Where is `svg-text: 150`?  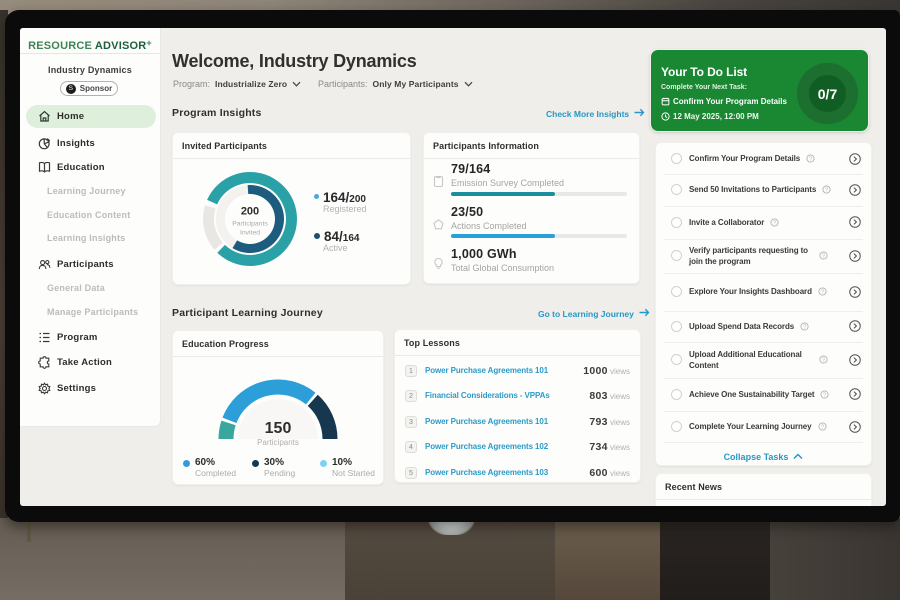
svg-text: 150 is located at coordinates (278, 428).